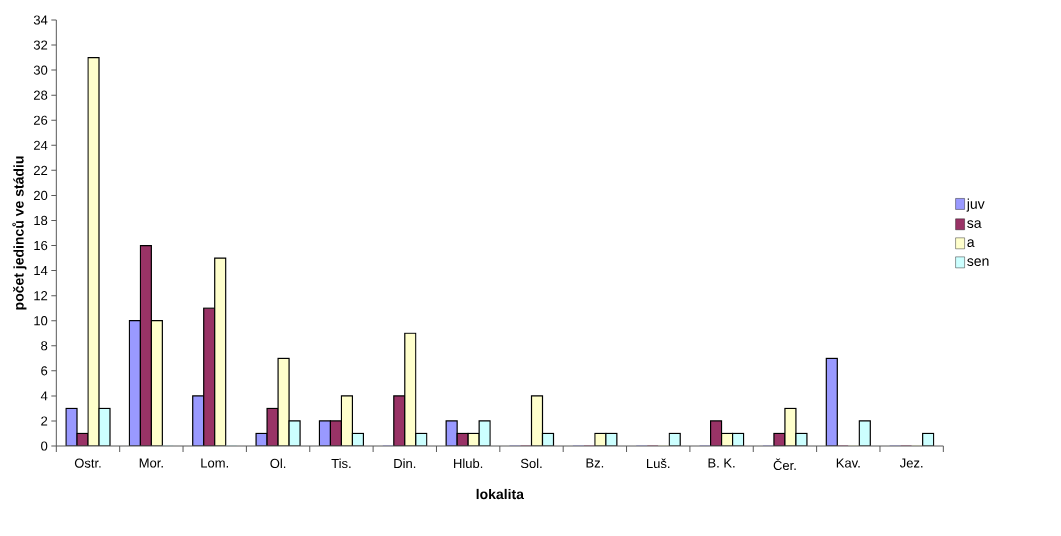 The height and width of the screenshot is (536, 1061). What do you see at coordinates (44, 421) in the screenshot?
I see `y-tick-label: 2` at bounding box center [44, 421].